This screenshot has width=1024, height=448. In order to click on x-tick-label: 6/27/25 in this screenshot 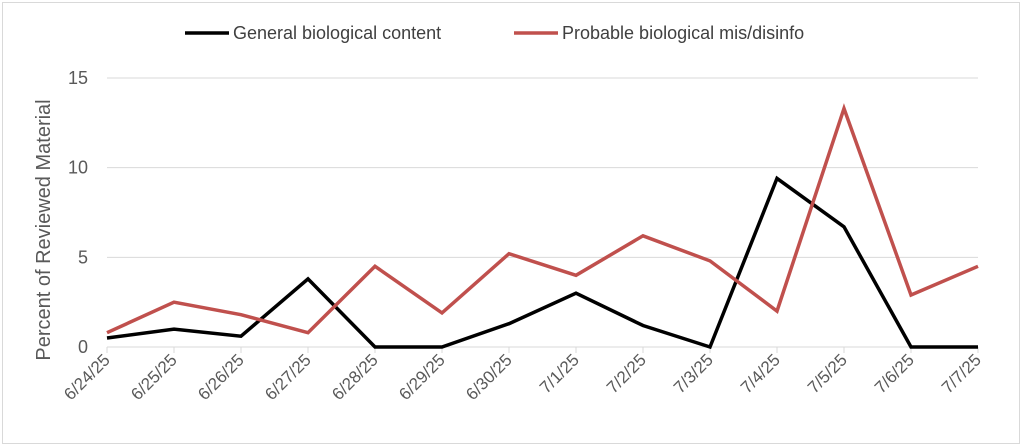, I will do `click(288, 377)`.